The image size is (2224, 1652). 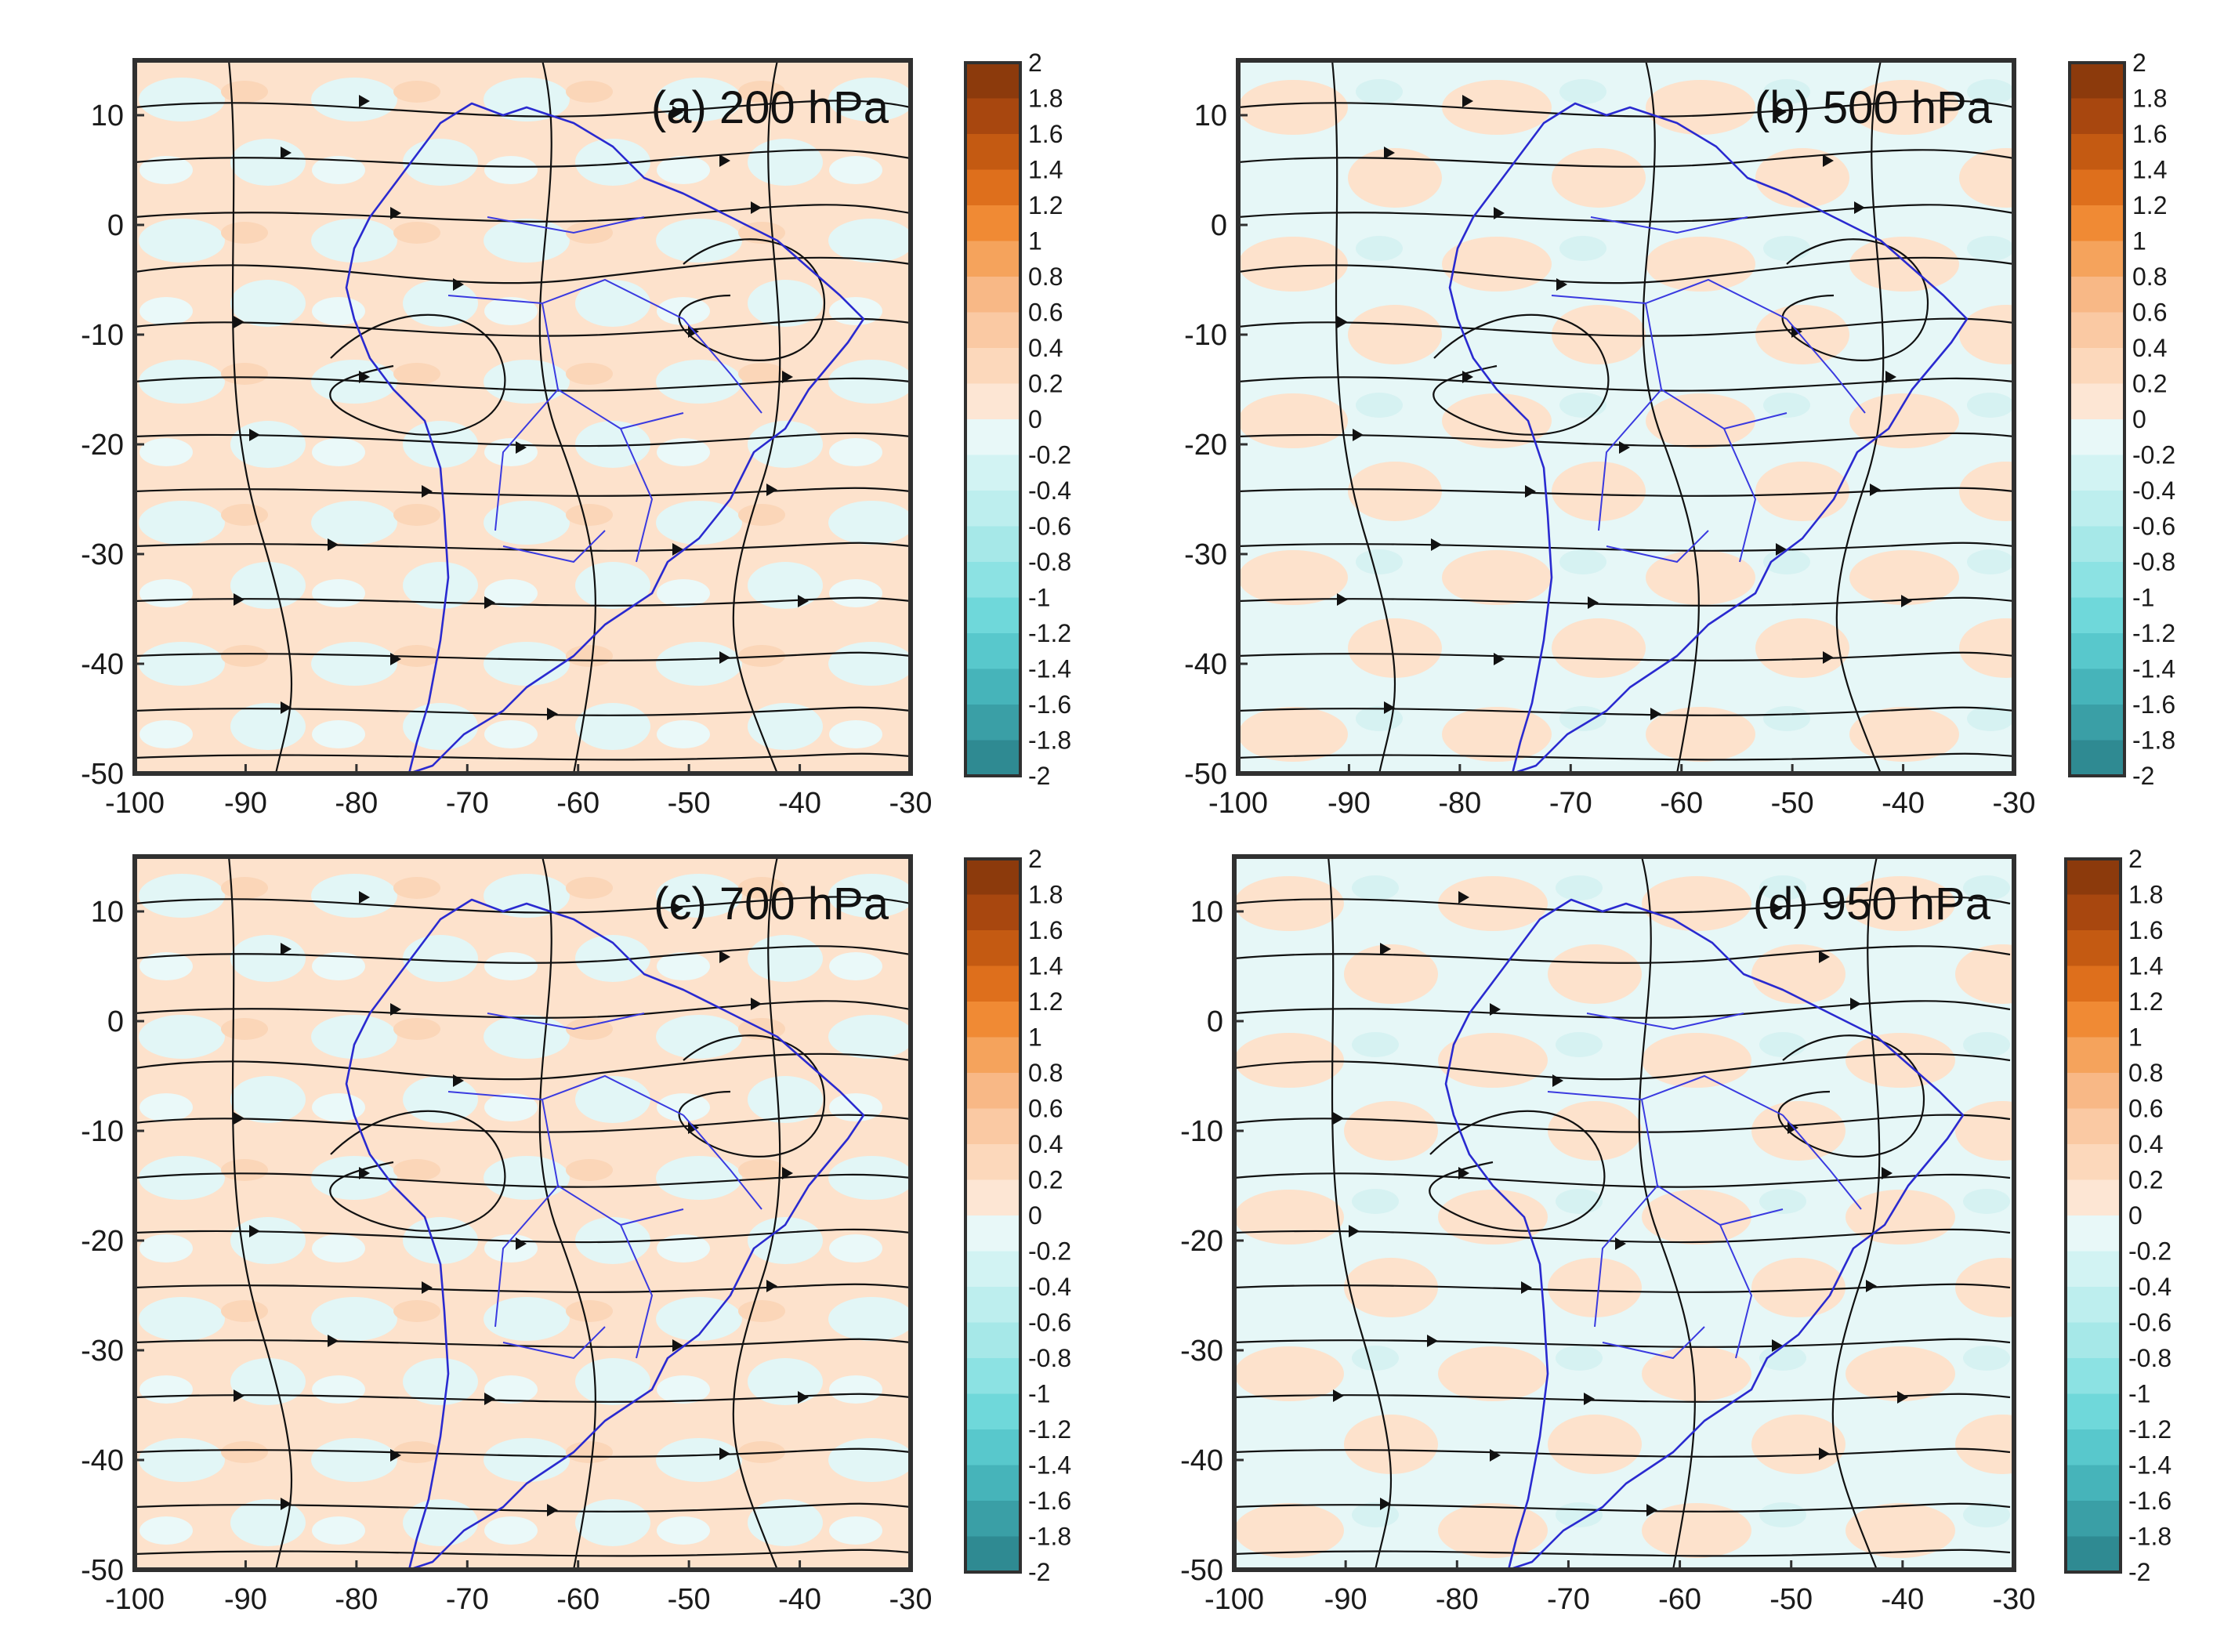 What do you see at coordinates (2143, 598) in the screenshot?
I see `colorbar-label: -1` at bounding box center [2143, 598].